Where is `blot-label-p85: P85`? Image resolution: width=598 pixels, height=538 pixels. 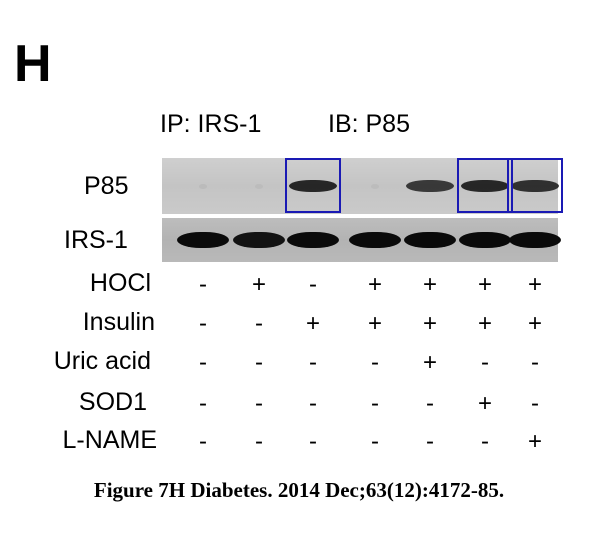
blot-label-p85: P85 is located at coordinates (106, 186).